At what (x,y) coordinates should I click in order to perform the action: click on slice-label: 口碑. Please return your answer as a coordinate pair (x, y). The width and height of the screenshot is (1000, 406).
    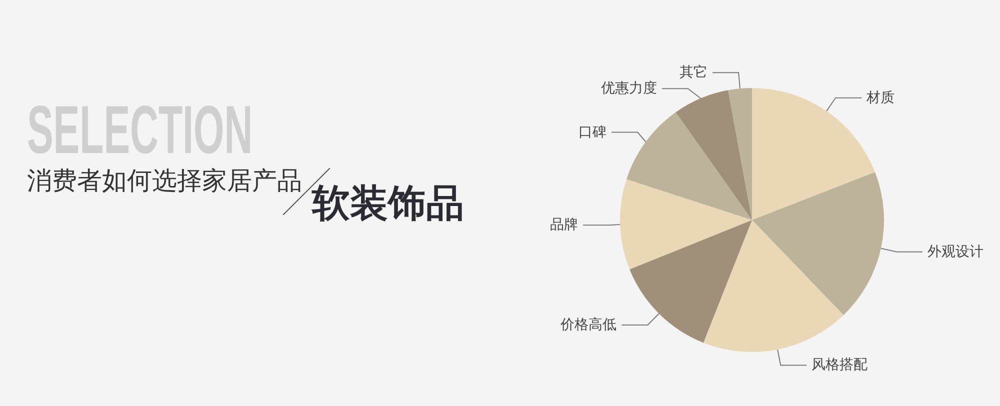
    Looking at the image, I should click on (592, 132).